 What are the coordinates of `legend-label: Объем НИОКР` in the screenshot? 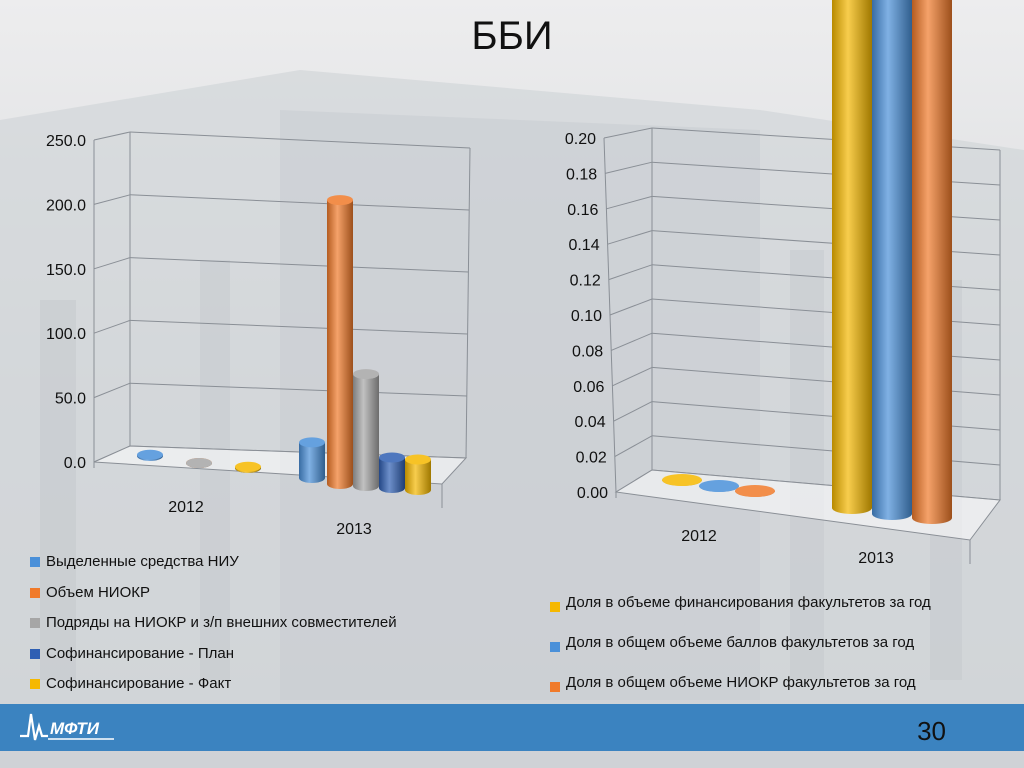 It's located at (98, 592).